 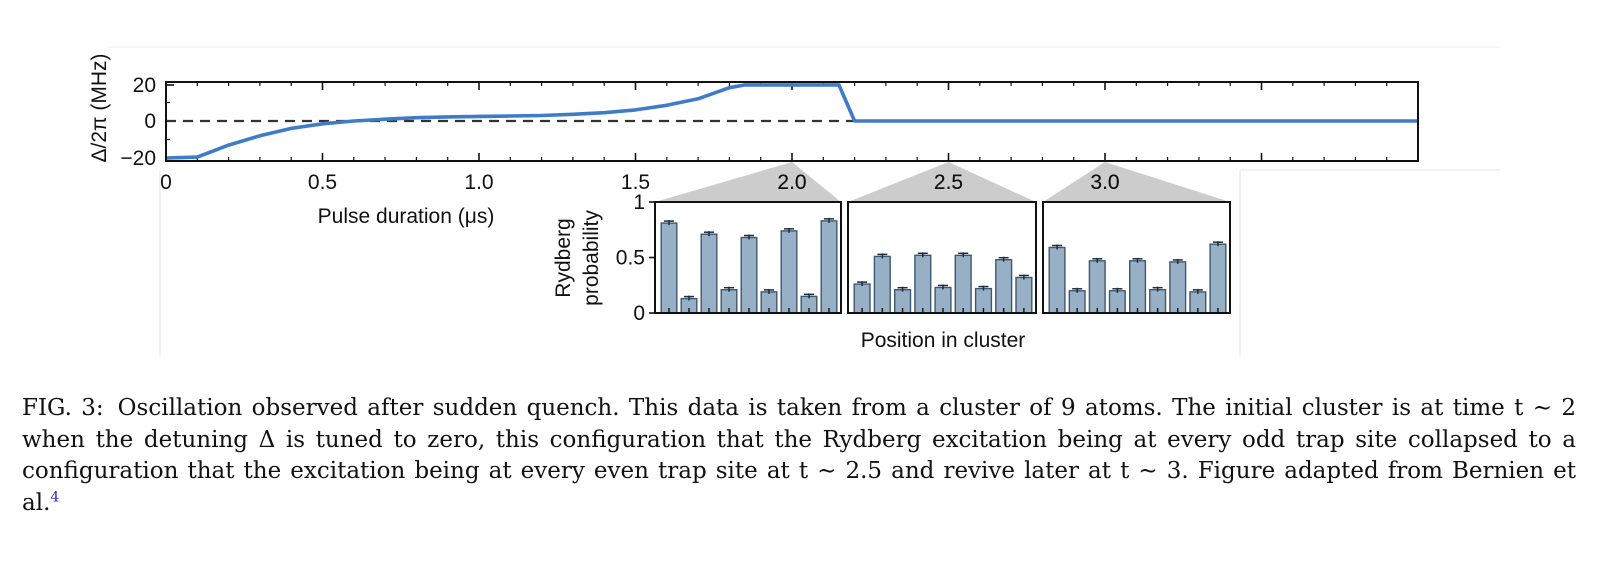 I want to click on inset-y-axis-label-line1: Rydberg, so click(x=563, y=257).